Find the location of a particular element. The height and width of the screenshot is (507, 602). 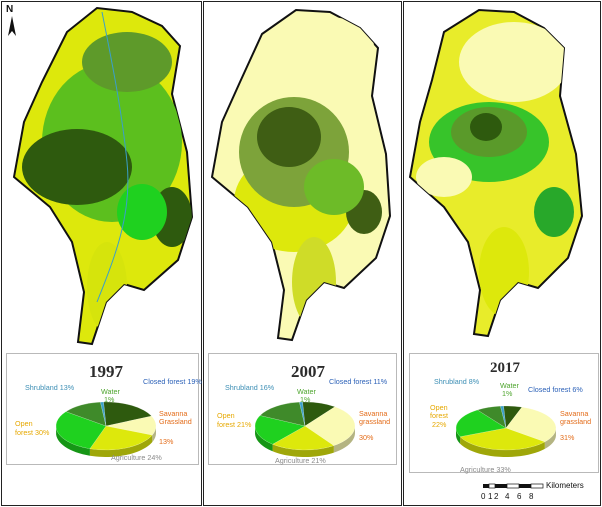

label-savanna-sub: Grassland is located at coordinates (175, 421).